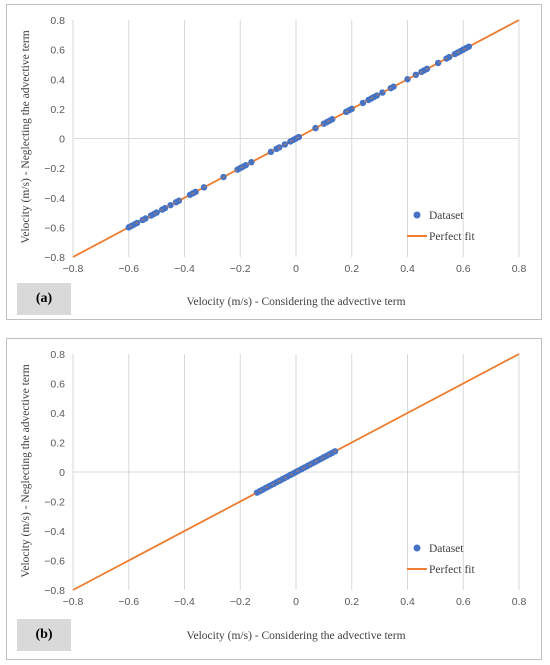 Image resolution: width=550 pixels, height=665 pixels. Describe the element at coordinates (44, 635) in the screenshot. I see `panel-label-b: (b)` at that location.